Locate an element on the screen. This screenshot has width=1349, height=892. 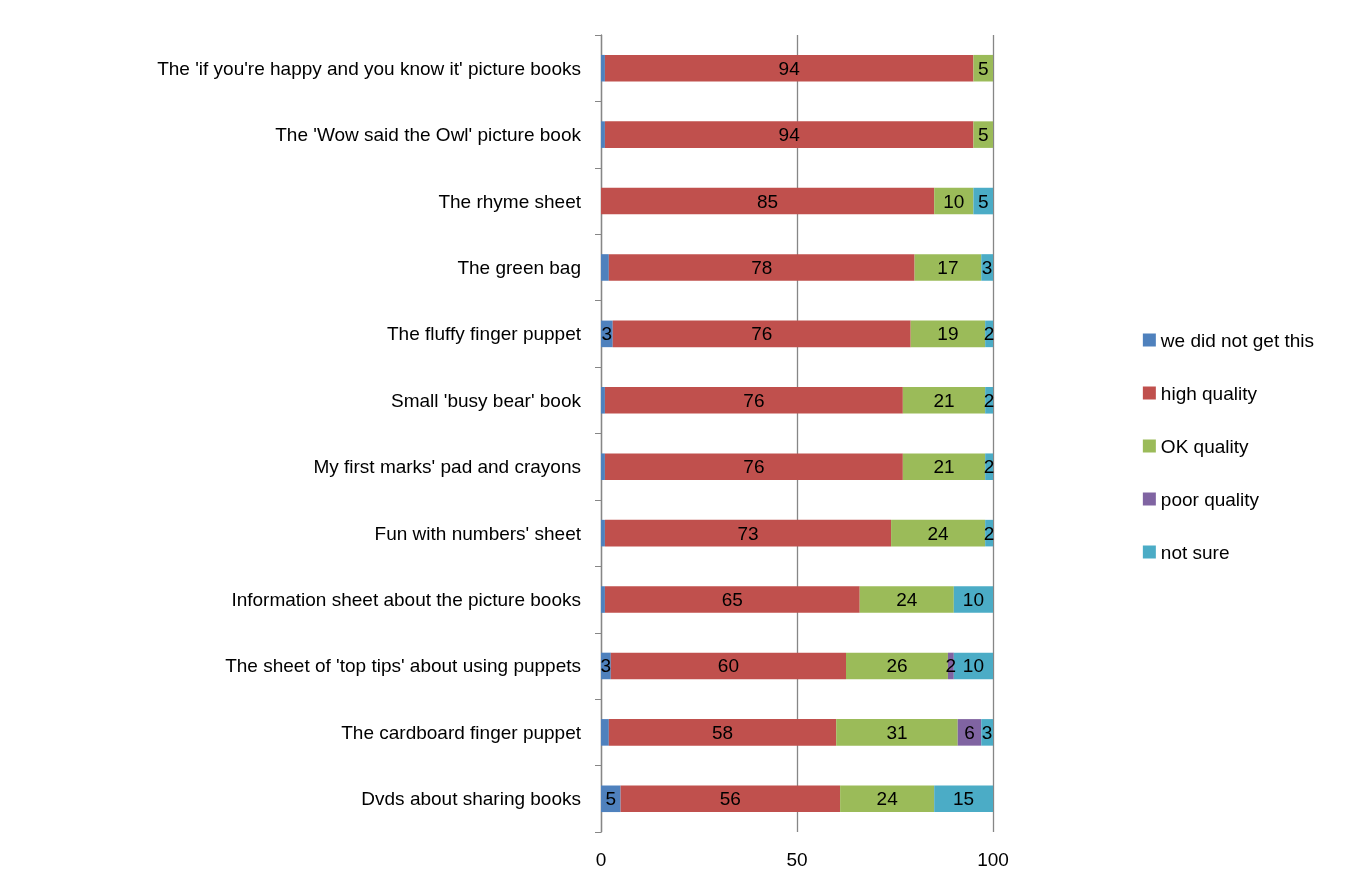
data-label: 56 is located at coordinates (730, 799).